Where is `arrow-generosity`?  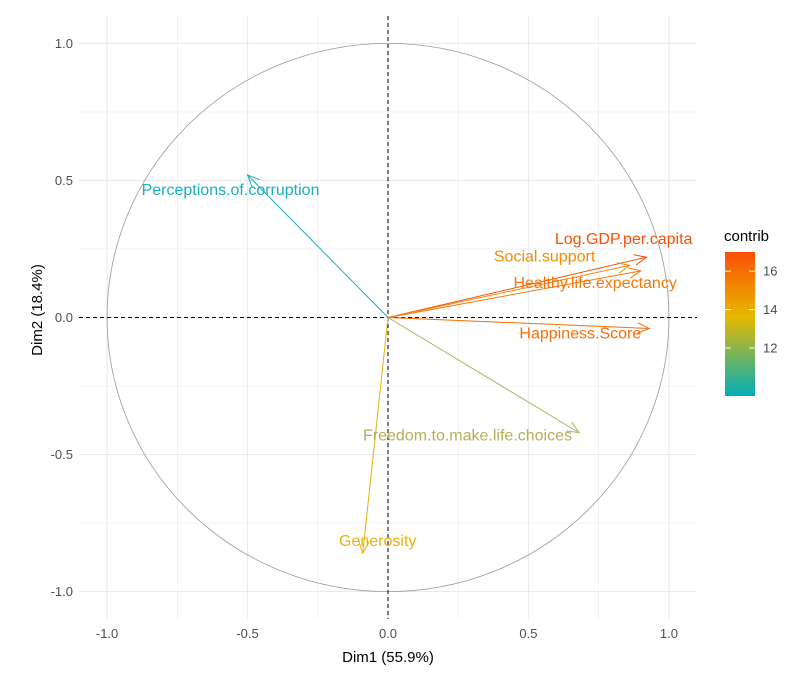
arrow-generosity is located at coordinates (373, 436).